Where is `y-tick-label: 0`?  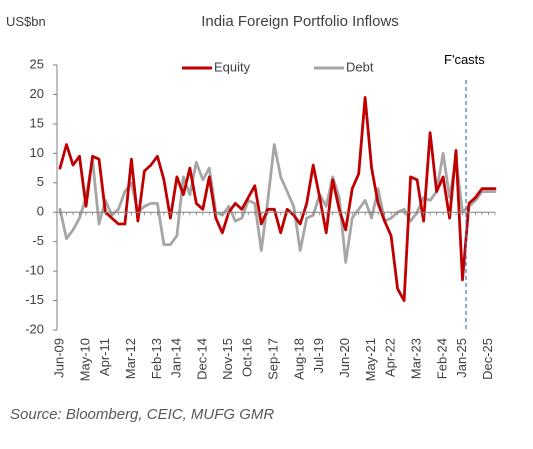
y-tick-label: 0 is located at coordinates (40, 211).